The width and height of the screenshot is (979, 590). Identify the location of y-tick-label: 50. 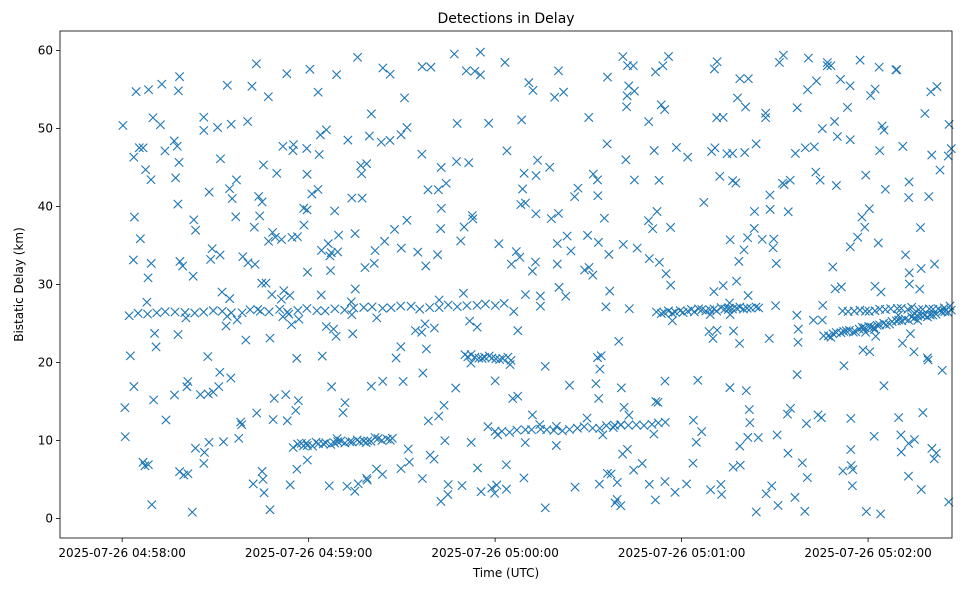
(45, 129).